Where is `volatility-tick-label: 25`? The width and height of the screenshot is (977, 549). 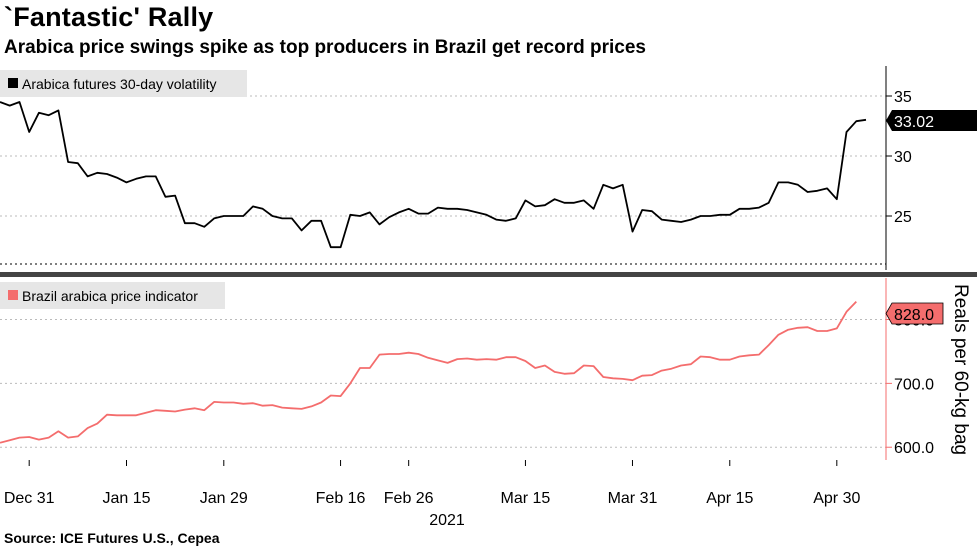
volatility-tick-label: 25 is located at coordinates (903, 217).